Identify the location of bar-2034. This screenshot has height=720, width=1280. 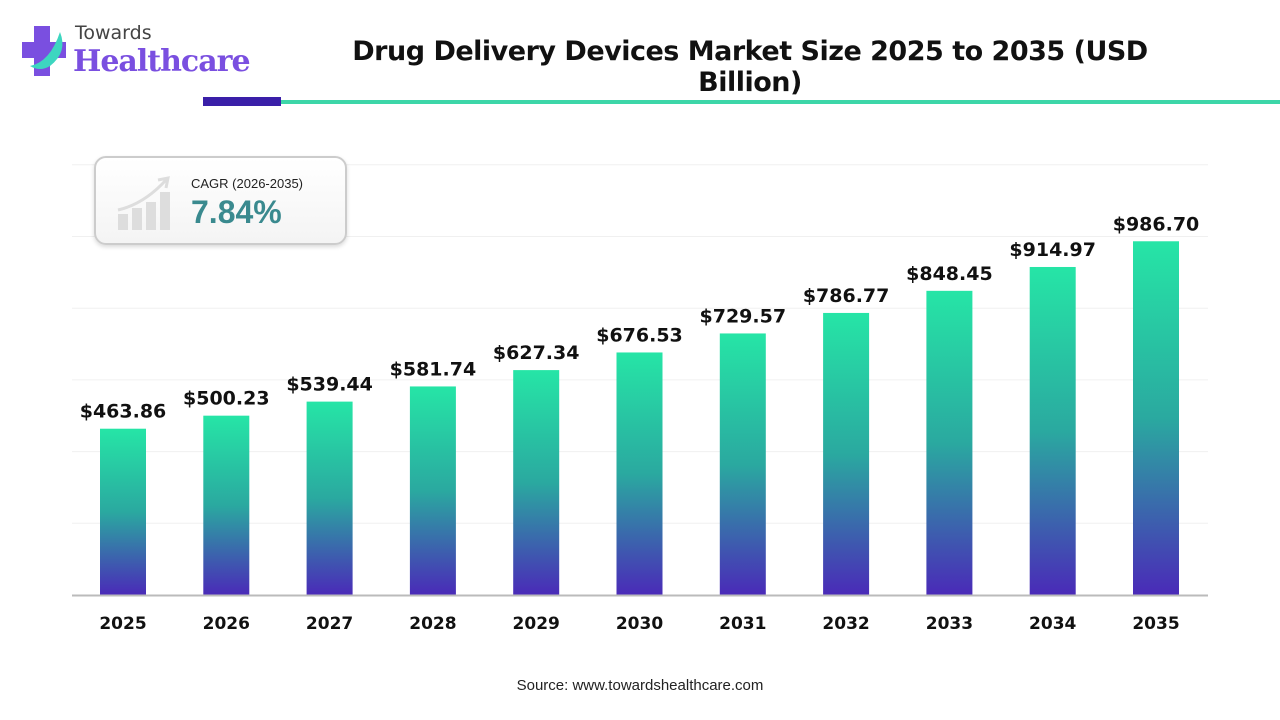
(1052, 430).